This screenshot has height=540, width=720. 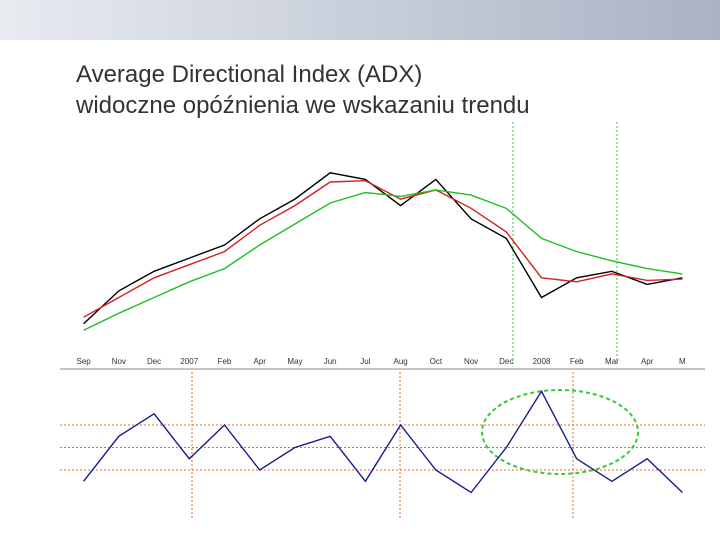 I want to click on slide-title: Average Directional Index (ADX), so click(x=249, y=74).